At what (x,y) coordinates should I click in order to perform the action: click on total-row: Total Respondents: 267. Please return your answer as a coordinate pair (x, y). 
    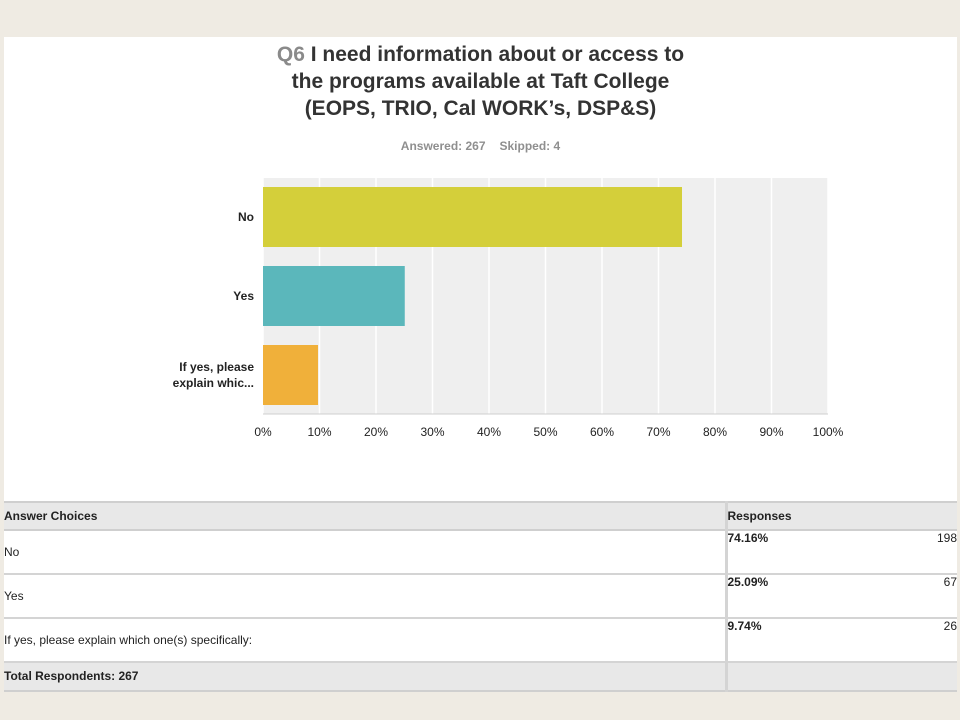
    Looking at the image, I should click on (480, 677).